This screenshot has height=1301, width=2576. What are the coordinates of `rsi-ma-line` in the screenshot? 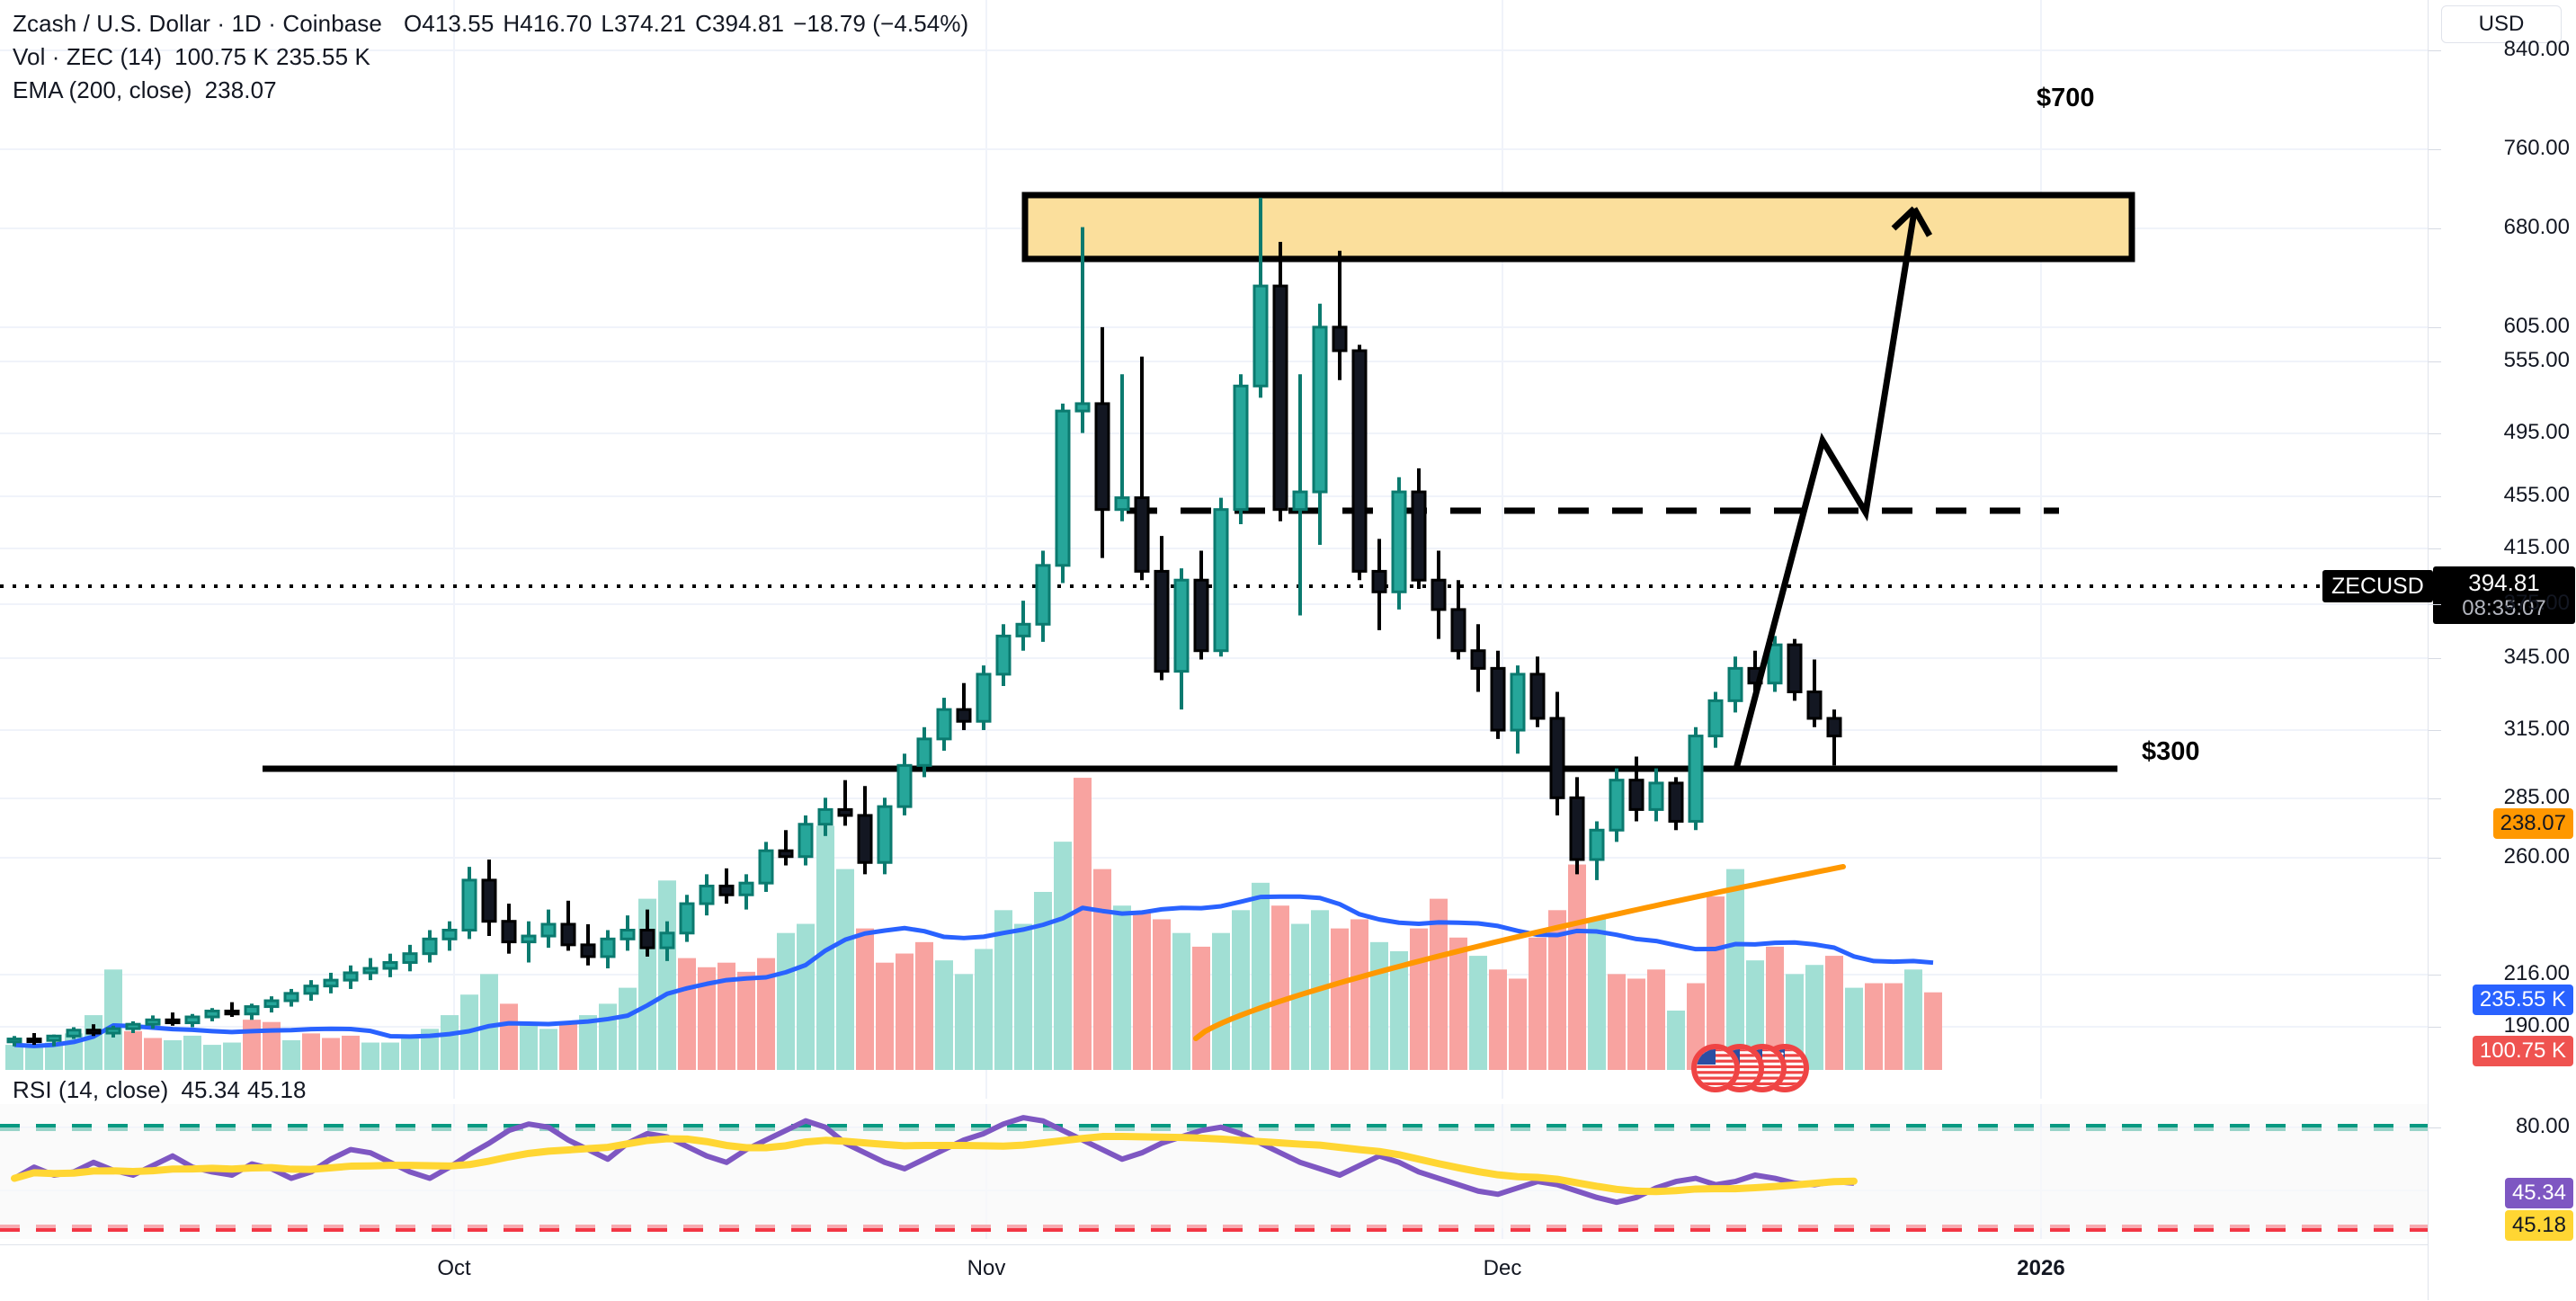 It's located at (935, 1165).